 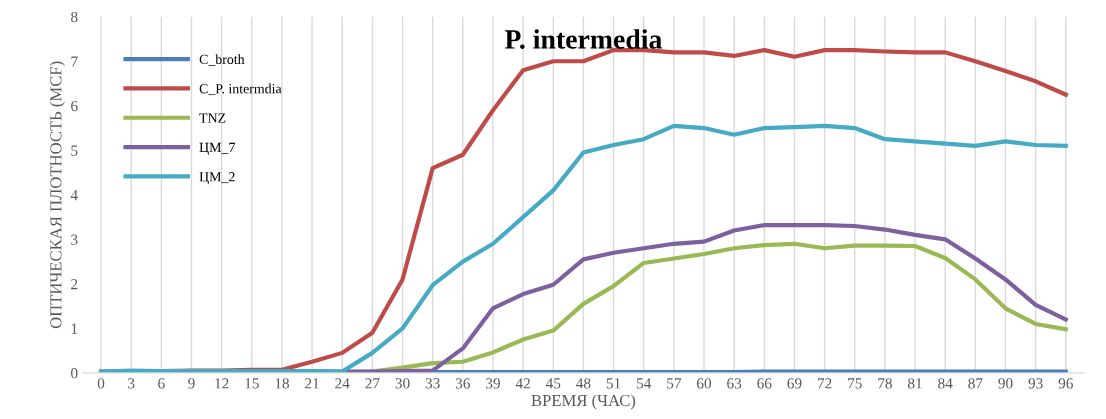 What do you see at coordinates (217, 178) in the screenshot?
I see `legend-label: ЦМ_2` at bounding box center [217, 178].